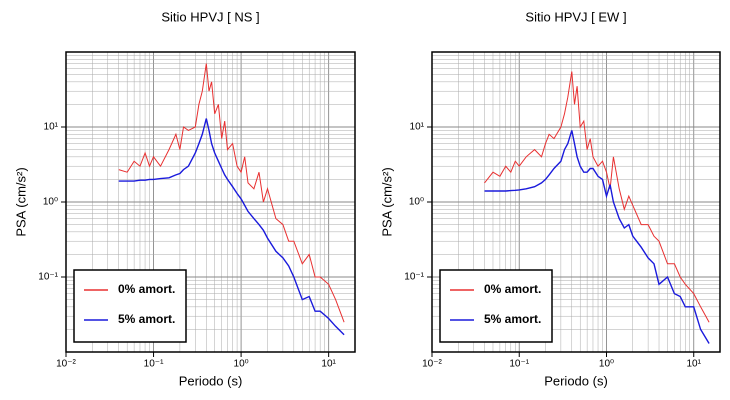 The width and height of the screenshot is (730, 400). What do you see at coordinates (575, 16) in the screenshot?
I see `chart-title: Sitio HPVJ [ EW ]` at bounding box center [575, 16].